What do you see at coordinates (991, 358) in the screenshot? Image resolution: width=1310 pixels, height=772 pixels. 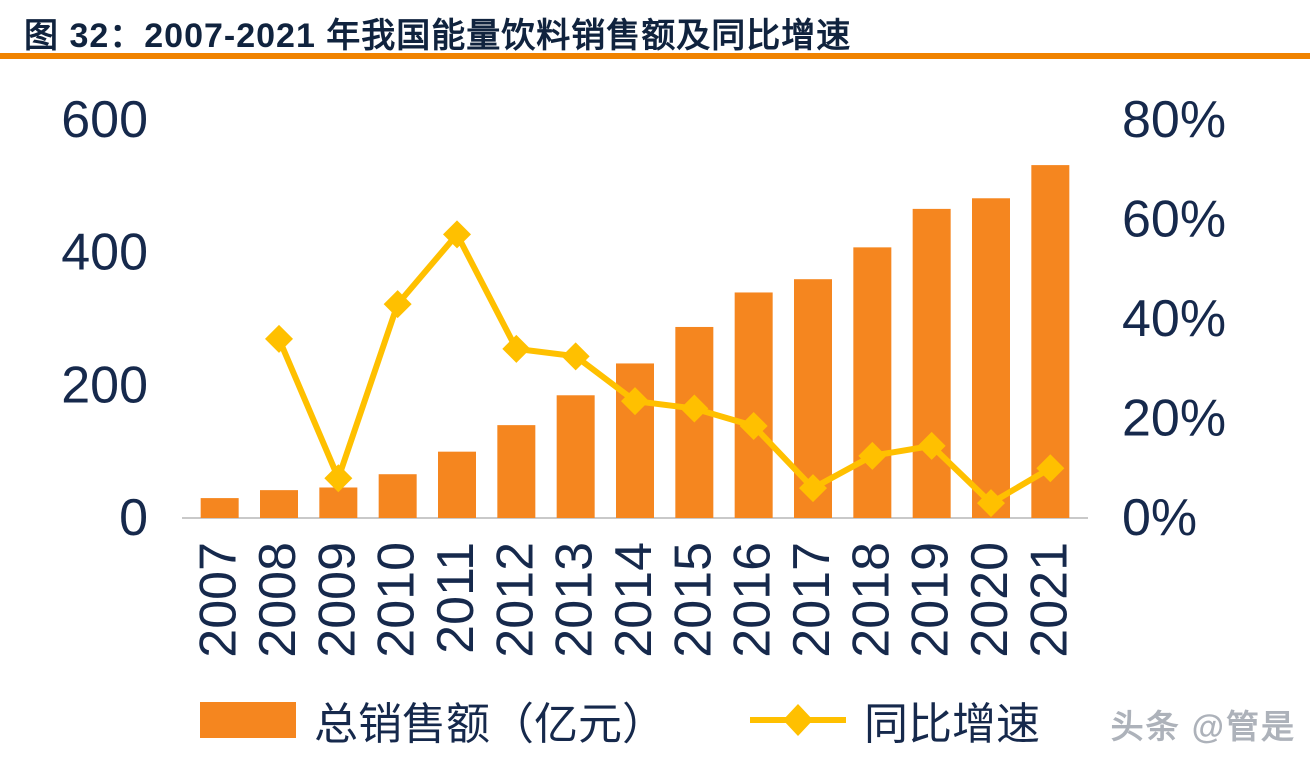 I see `bar-2020` at bounding box center [991, 358].